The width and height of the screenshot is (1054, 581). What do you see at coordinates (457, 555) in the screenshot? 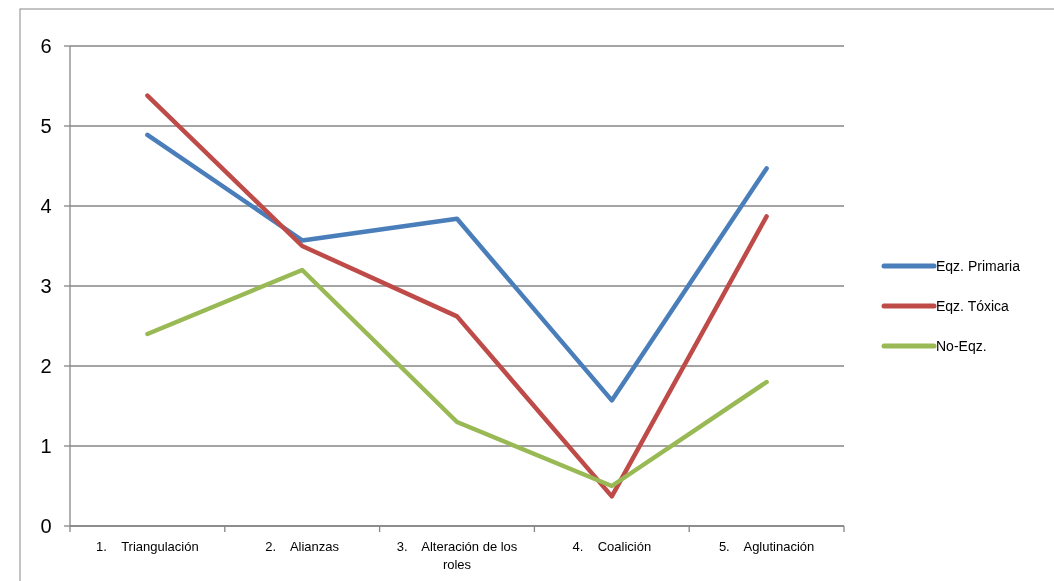
I see `x-tick-label: 3. Alteración de los roles` at bounding box center [457, 555].